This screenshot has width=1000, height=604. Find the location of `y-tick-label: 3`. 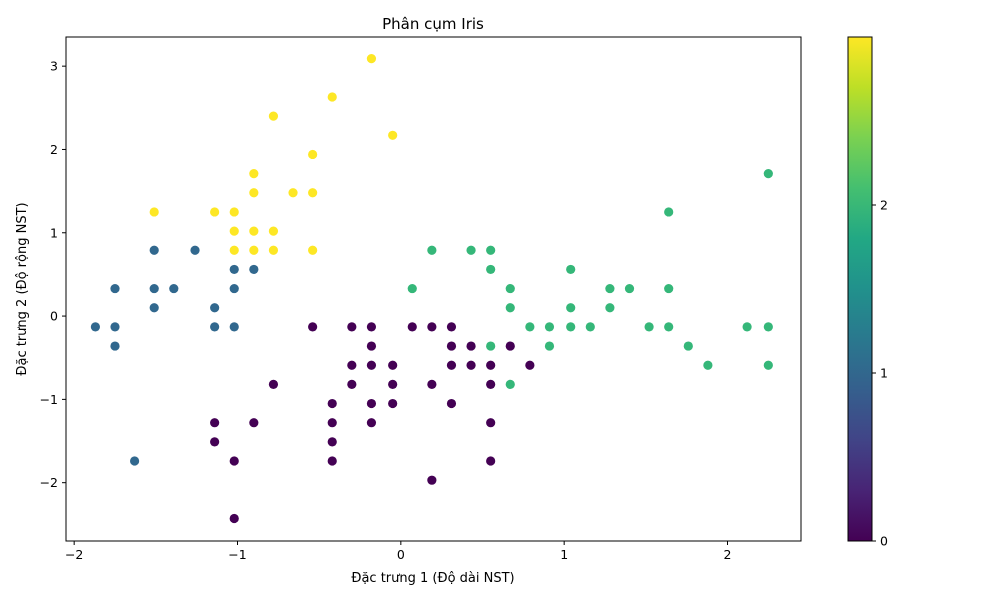

y-tick-label: 3 is located at coordinates (54, 66).